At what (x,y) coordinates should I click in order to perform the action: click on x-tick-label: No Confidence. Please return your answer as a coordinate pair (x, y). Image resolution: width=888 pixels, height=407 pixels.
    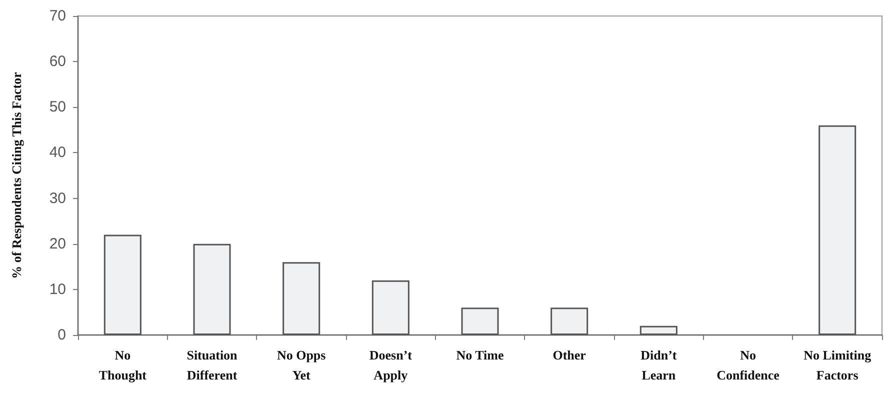
    Looking at the image, I should click on (748, 365).